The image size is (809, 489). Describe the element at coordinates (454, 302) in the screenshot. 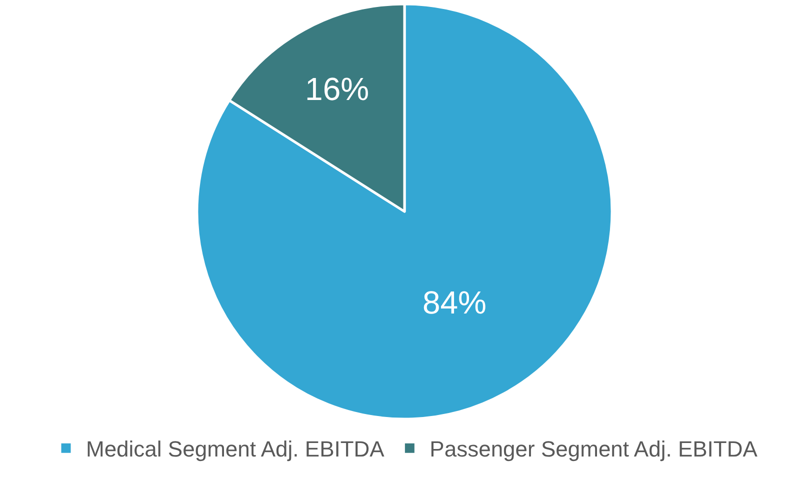

I see `data-label: 84%` at that location.